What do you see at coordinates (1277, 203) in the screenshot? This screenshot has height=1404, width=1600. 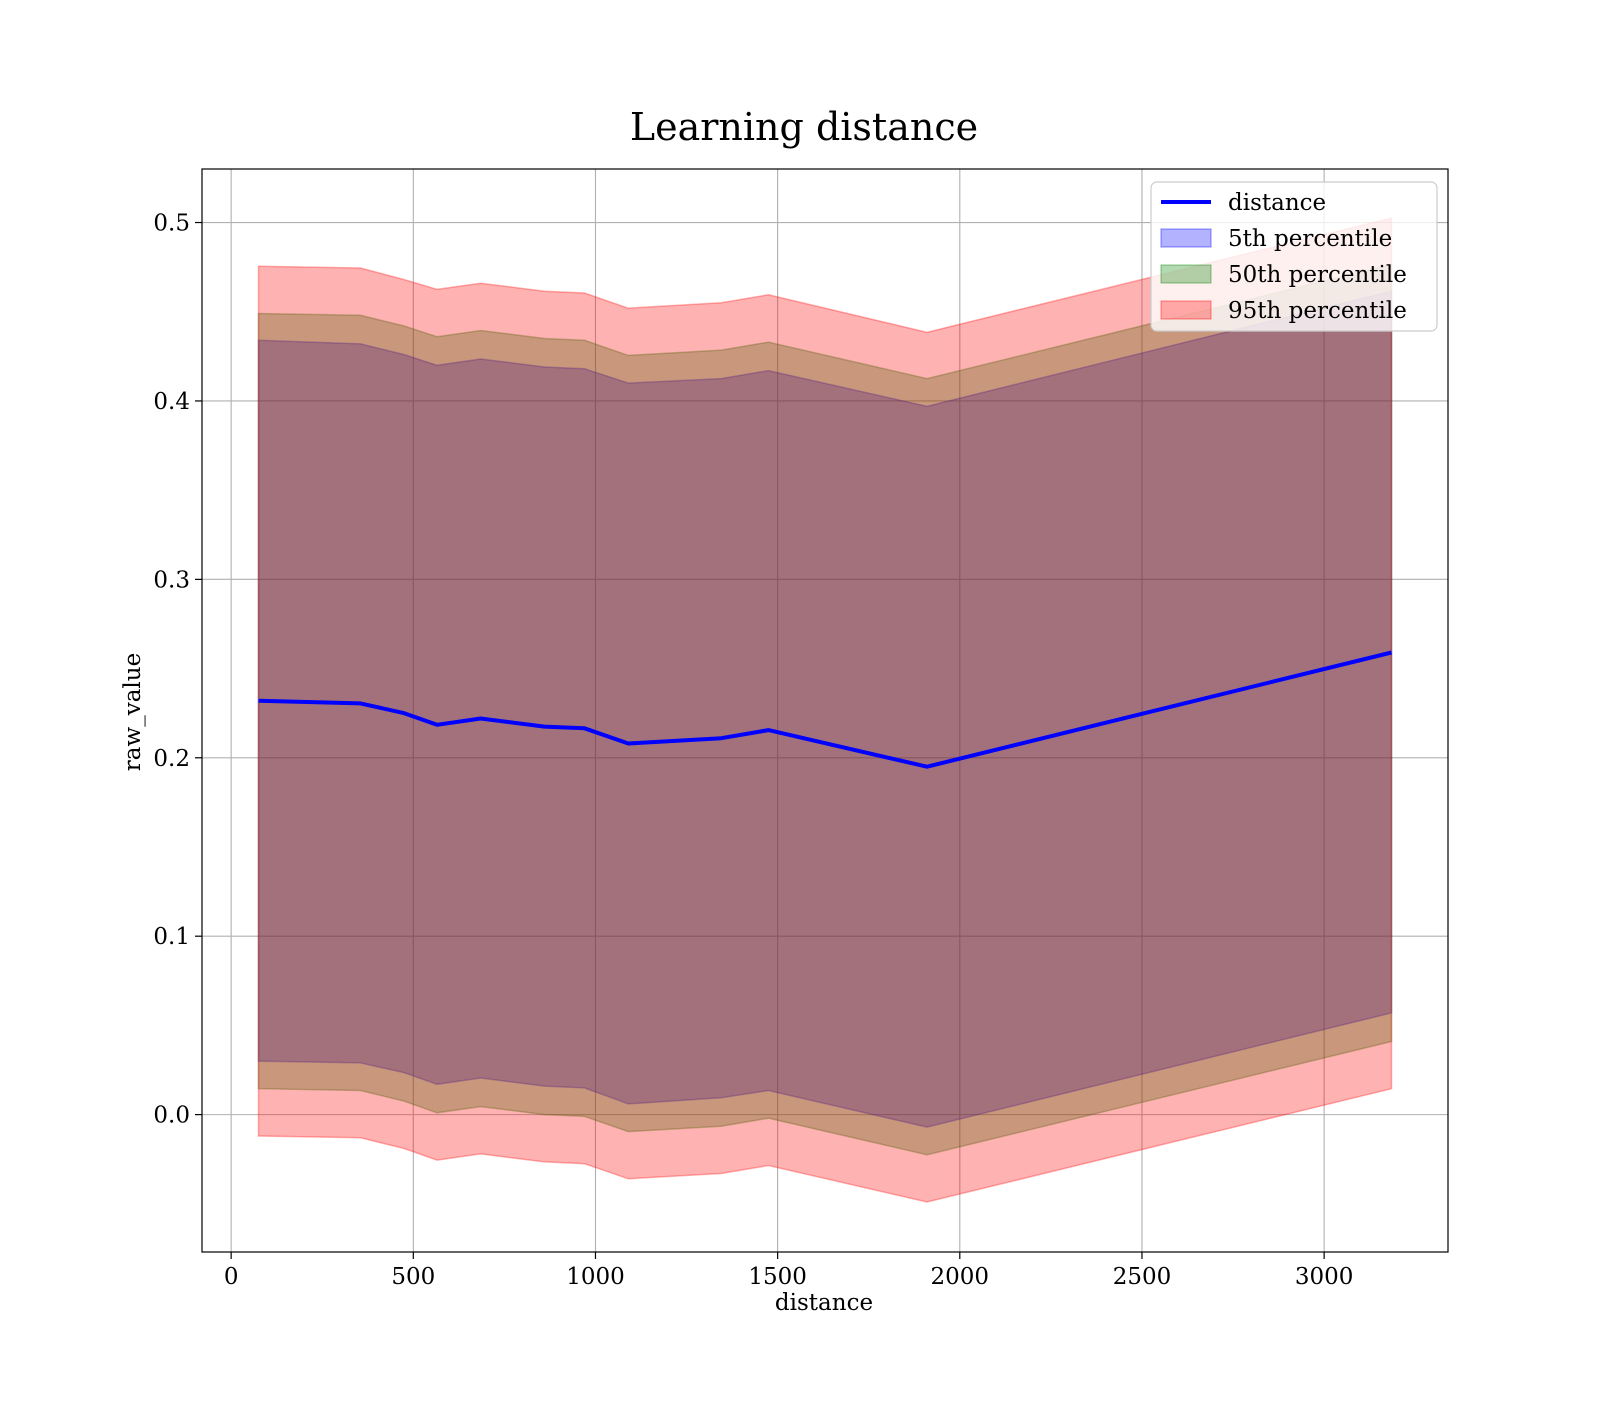 I see `legend-label: distance` at bounding box center [1277, 203].